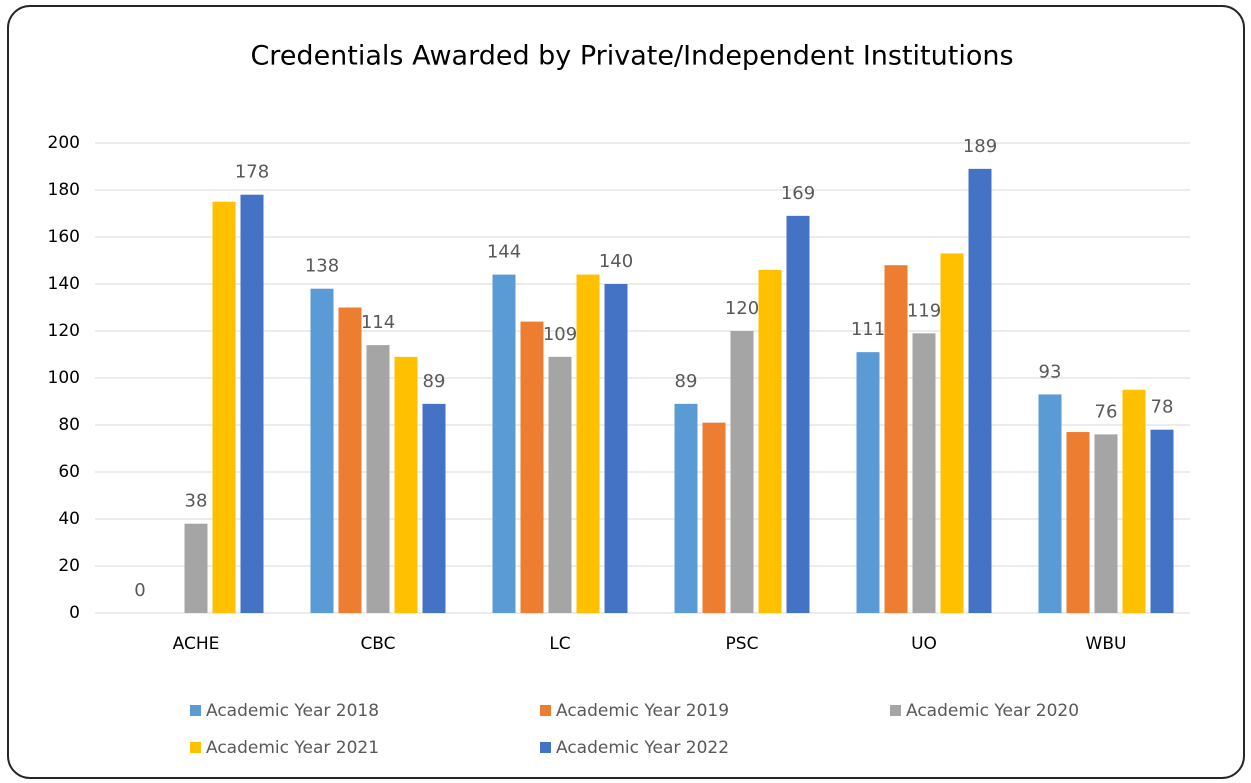 This screenshot has height=783, width=1251. I want to click on y-tick-label: 120, so click(64, 331).